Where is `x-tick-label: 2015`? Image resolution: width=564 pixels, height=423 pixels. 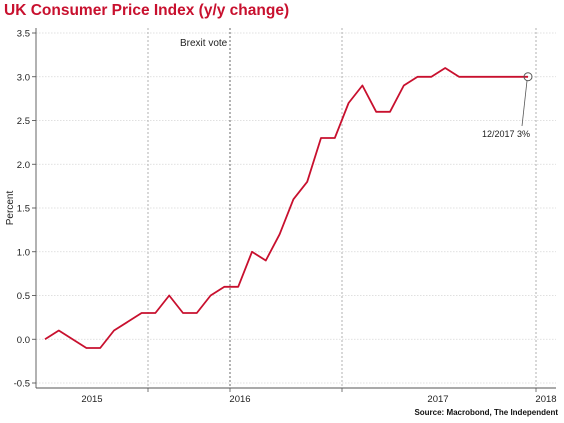
x-tick-label: 2015 is located at coordinates (91, 399).